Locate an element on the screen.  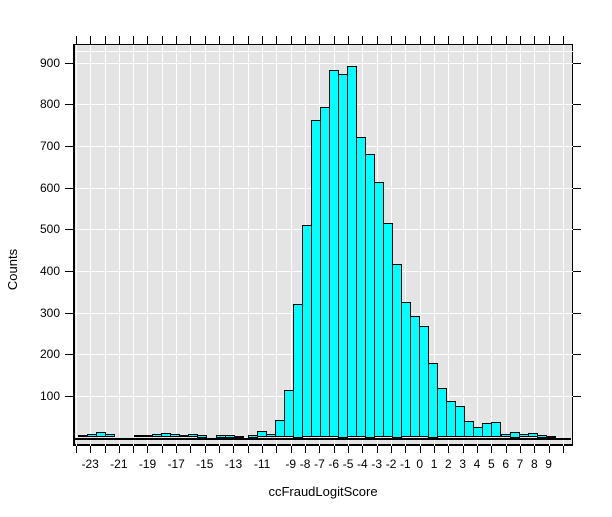
x-tick-label: 3 is located at coordinates (463, 464).